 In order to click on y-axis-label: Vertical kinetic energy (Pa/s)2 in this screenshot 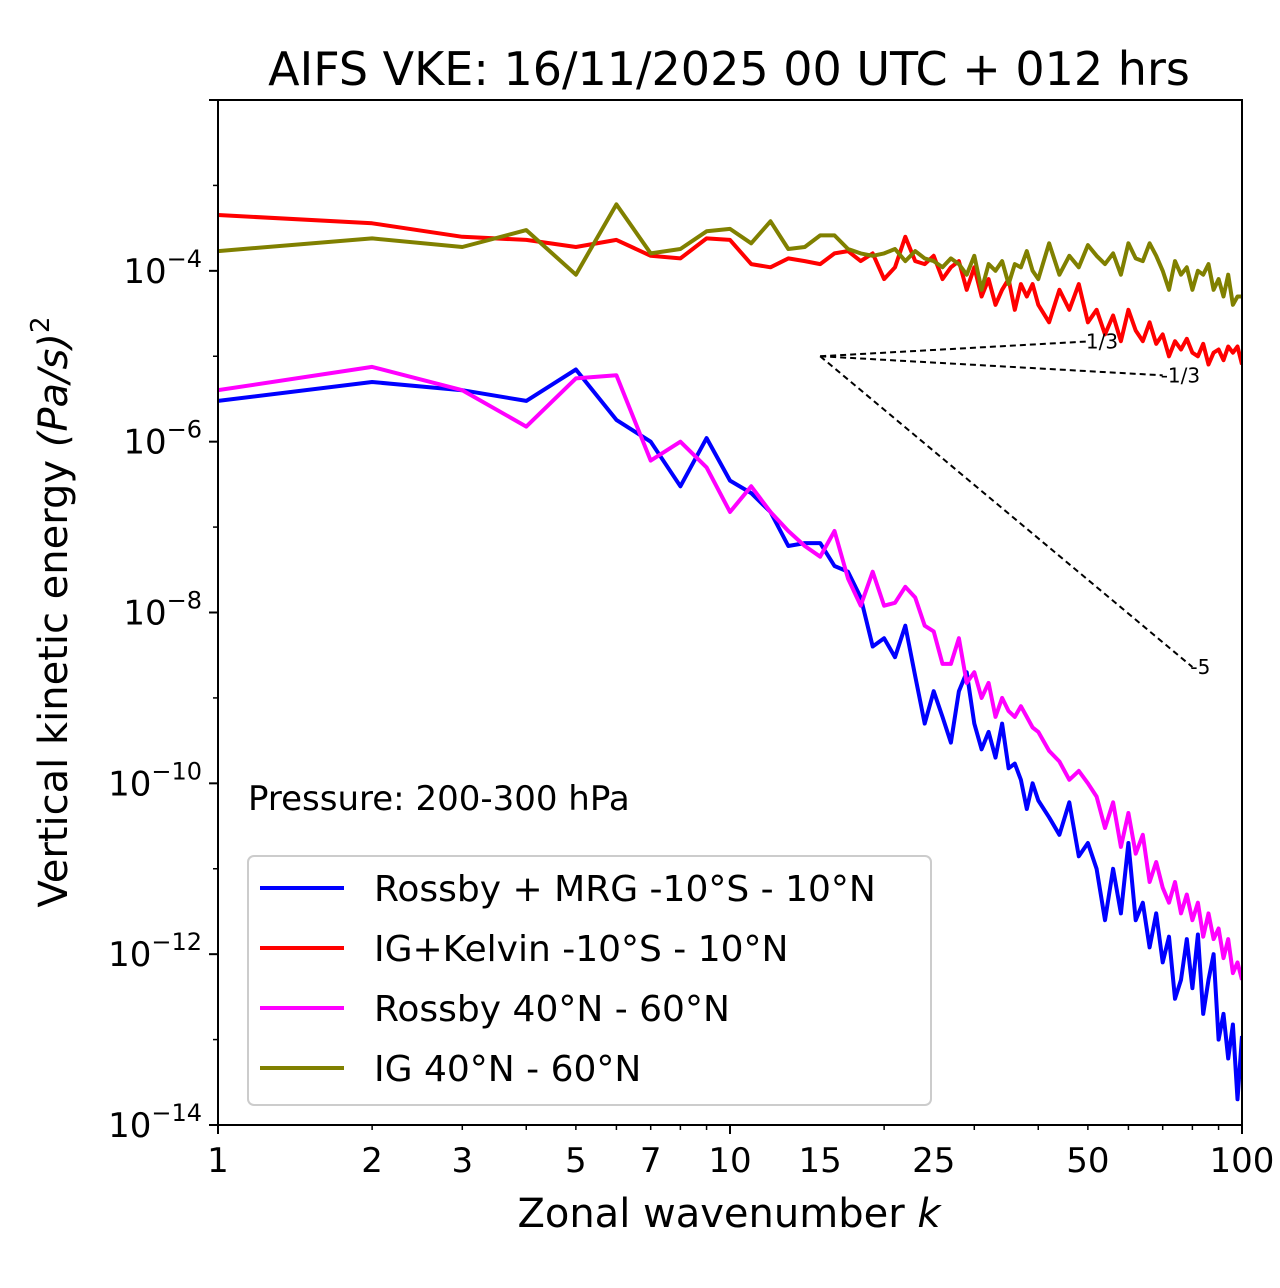, I will do `click(51, 612)`.